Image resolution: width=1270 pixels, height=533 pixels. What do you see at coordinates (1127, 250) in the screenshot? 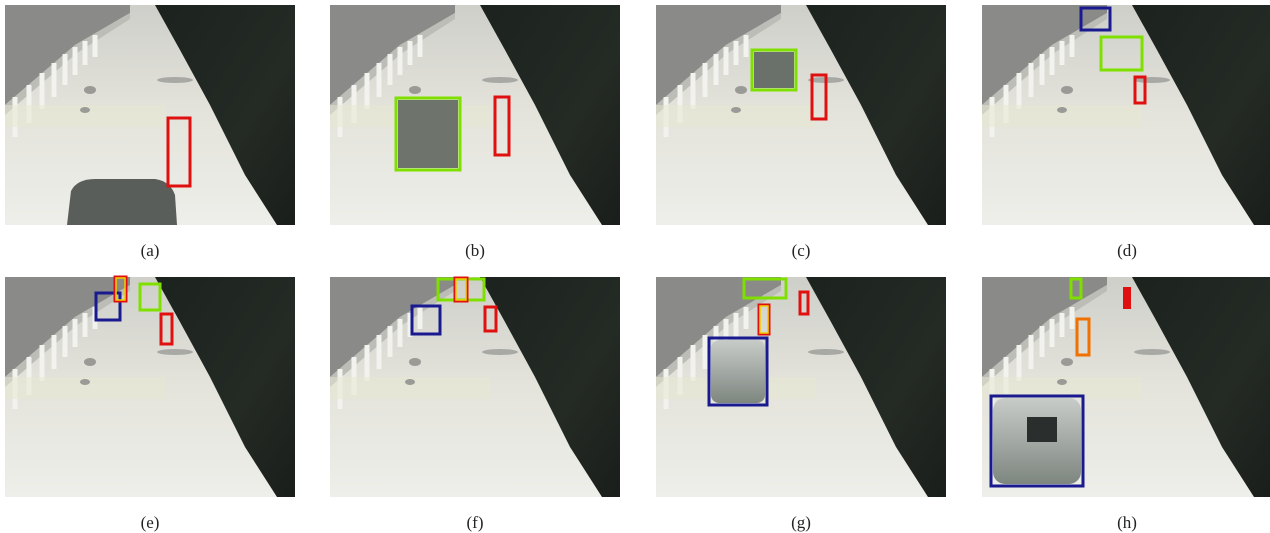
I see `panel-label: (d)` at bounding box center [1127, 250].